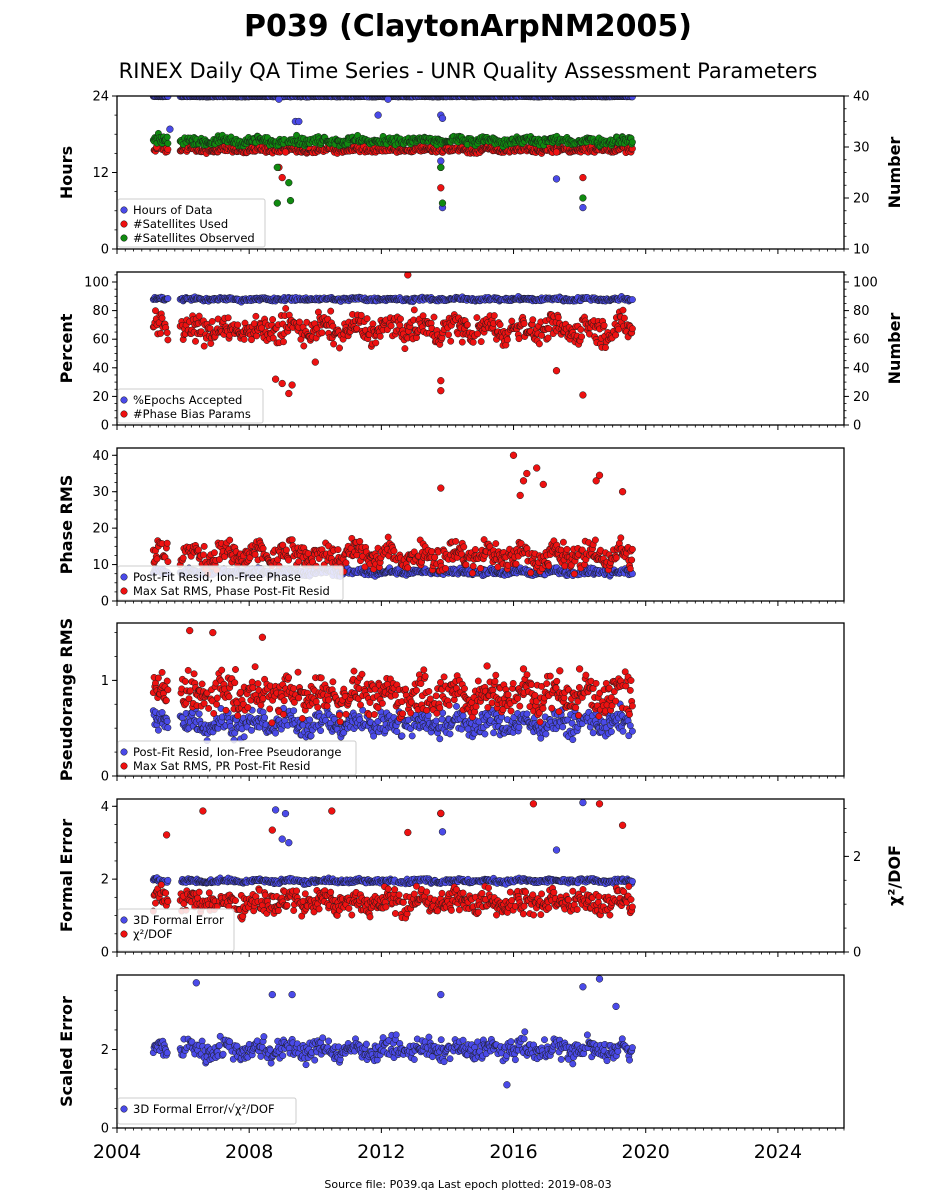  I want to click on figure-title: P039 (ClaytonArpNM2005), so click(468, 26).